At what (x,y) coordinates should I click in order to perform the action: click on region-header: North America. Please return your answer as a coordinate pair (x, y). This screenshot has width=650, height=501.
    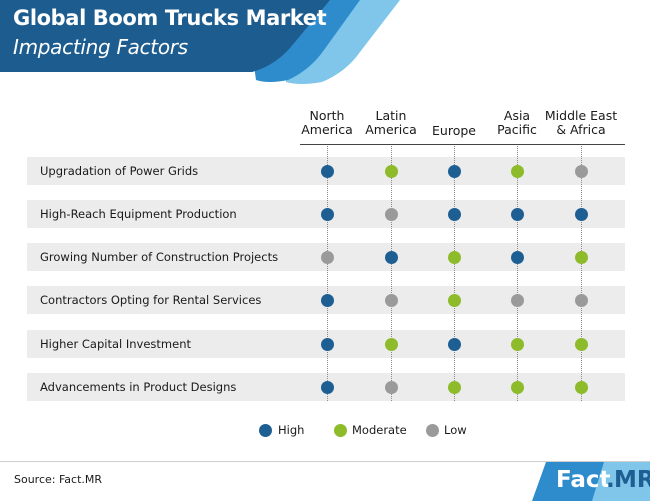
    Looking at the image, I should click on (327, 122).